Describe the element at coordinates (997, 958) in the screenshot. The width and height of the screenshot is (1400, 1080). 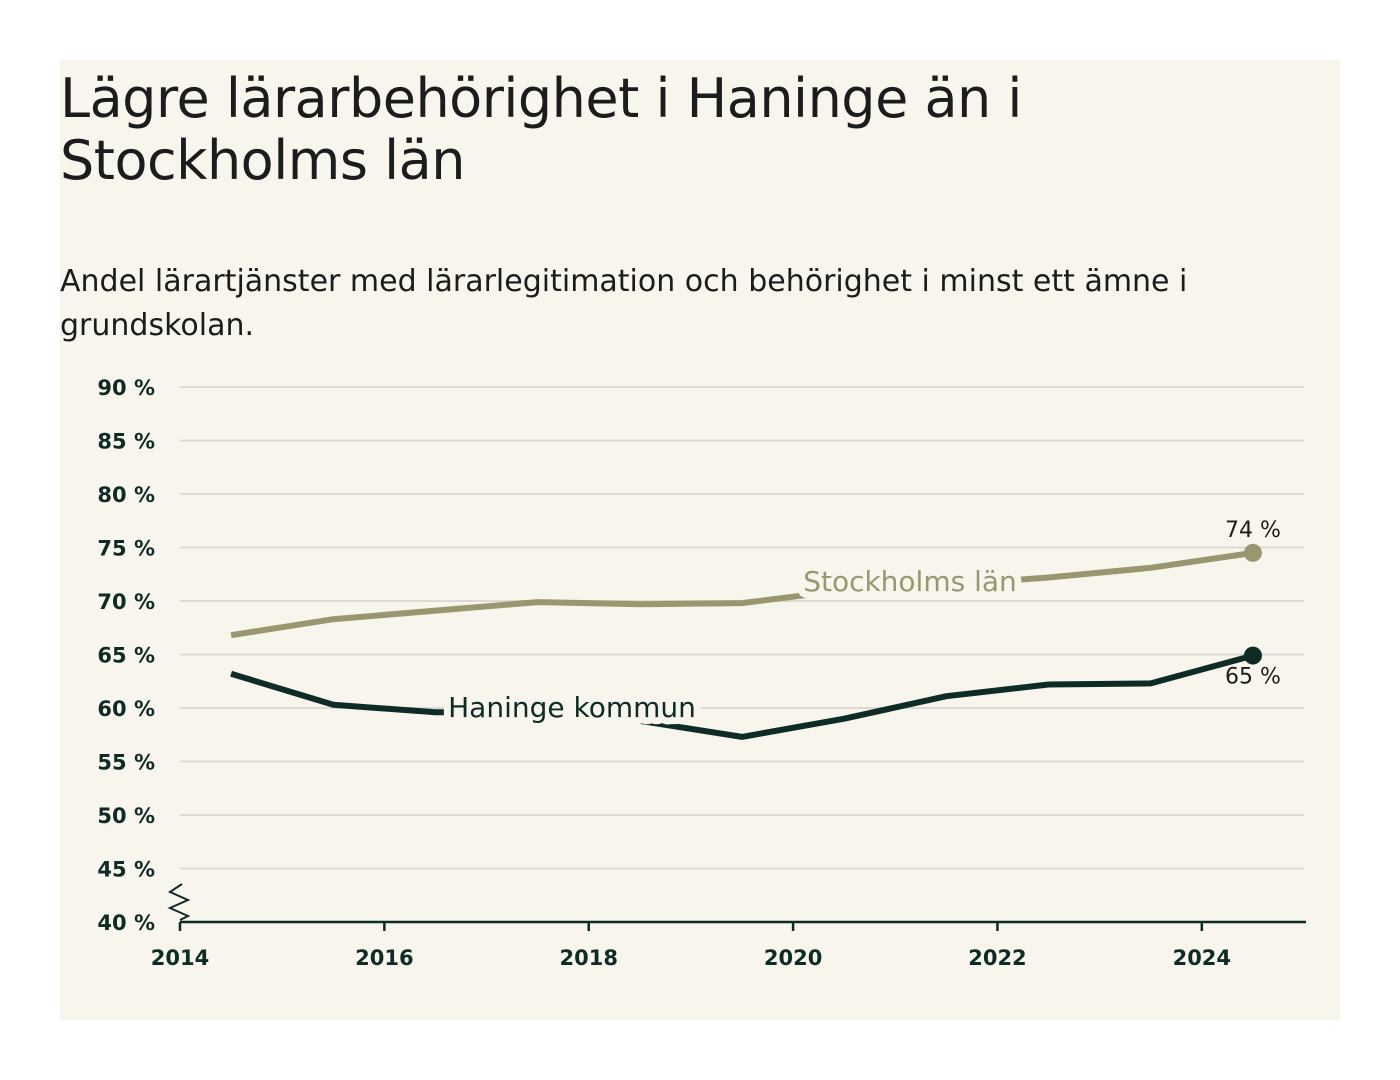
I see `x-tick-label: 2022` at that location.